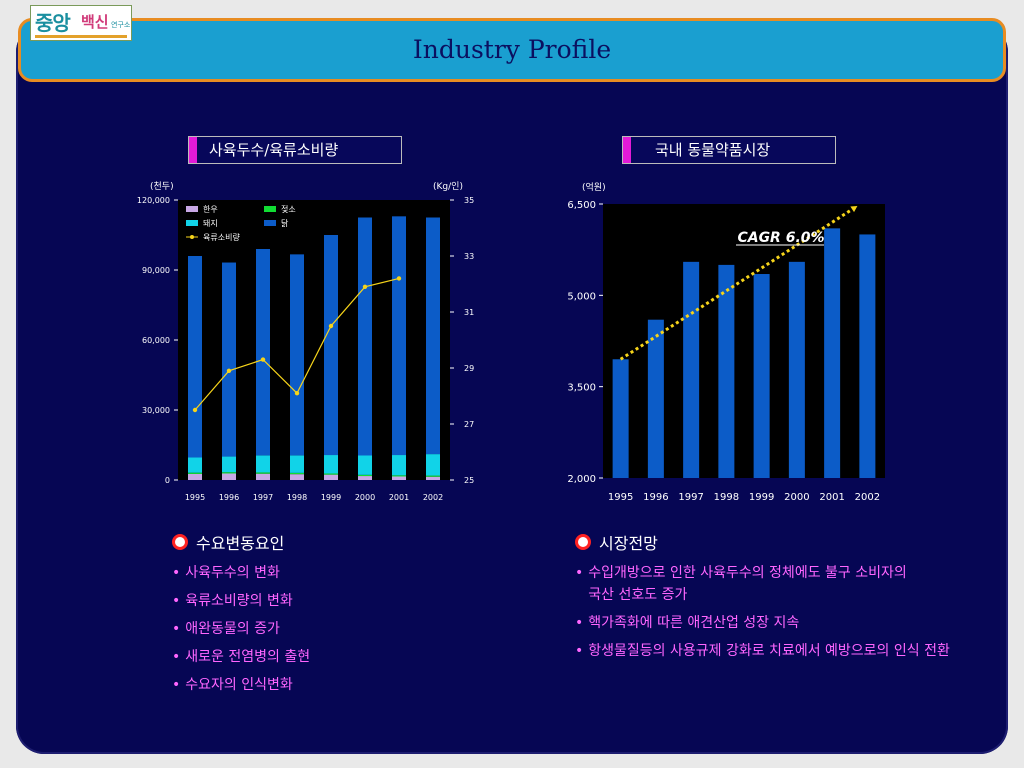 The image size is (1024, 768). Describe the element at coordinates (240, 543) in the screenshot. I see `demand-factors-heading: 수요변동요인` at that location.